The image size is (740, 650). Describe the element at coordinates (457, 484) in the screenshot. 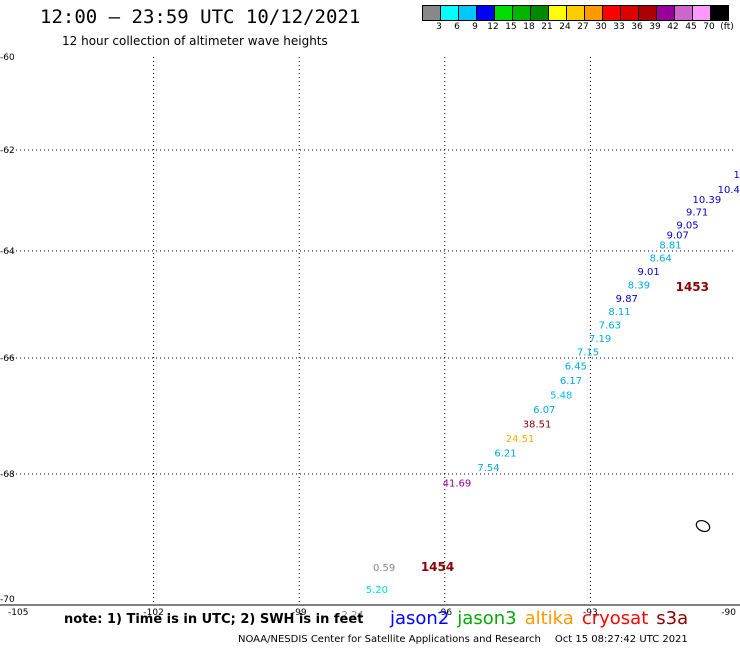

I see `wave-height-label: 41.69` at that location.